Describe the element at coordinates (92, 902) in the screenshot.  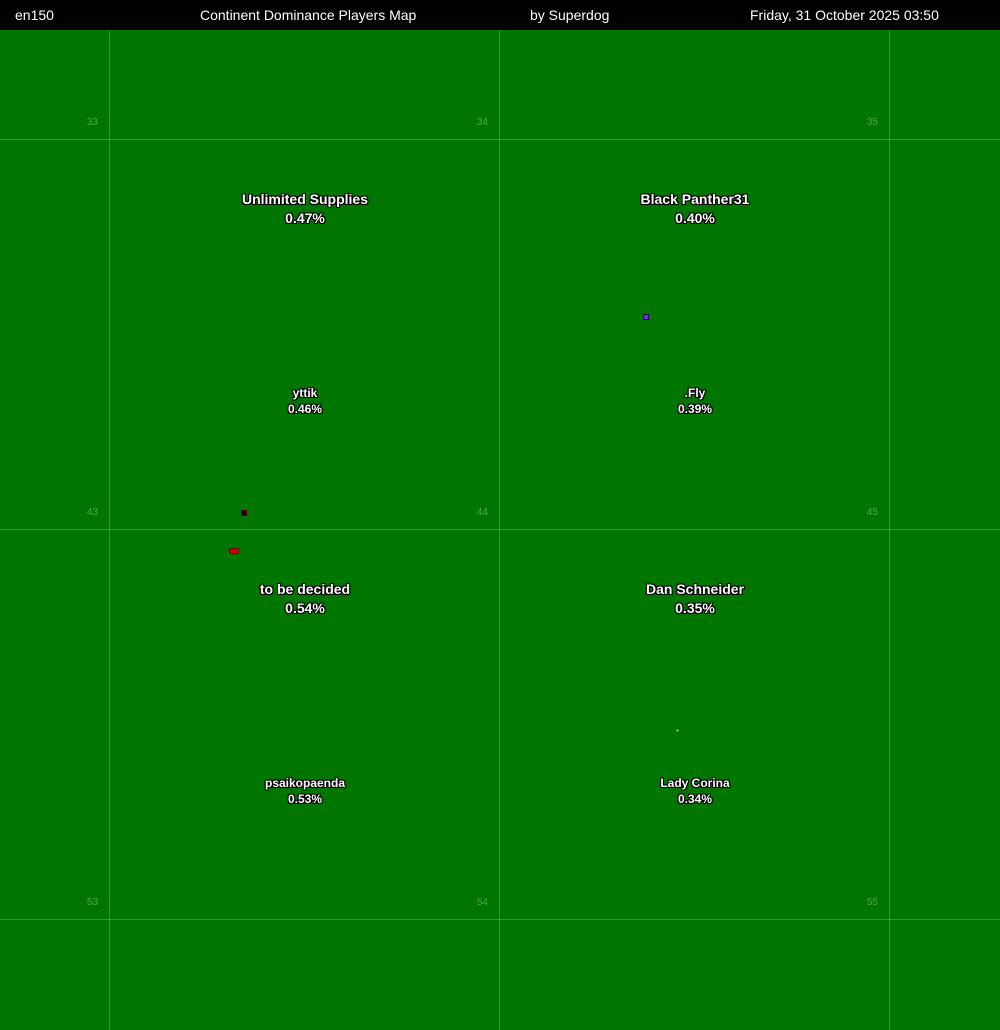
I see `continent-number: 53` at that location.